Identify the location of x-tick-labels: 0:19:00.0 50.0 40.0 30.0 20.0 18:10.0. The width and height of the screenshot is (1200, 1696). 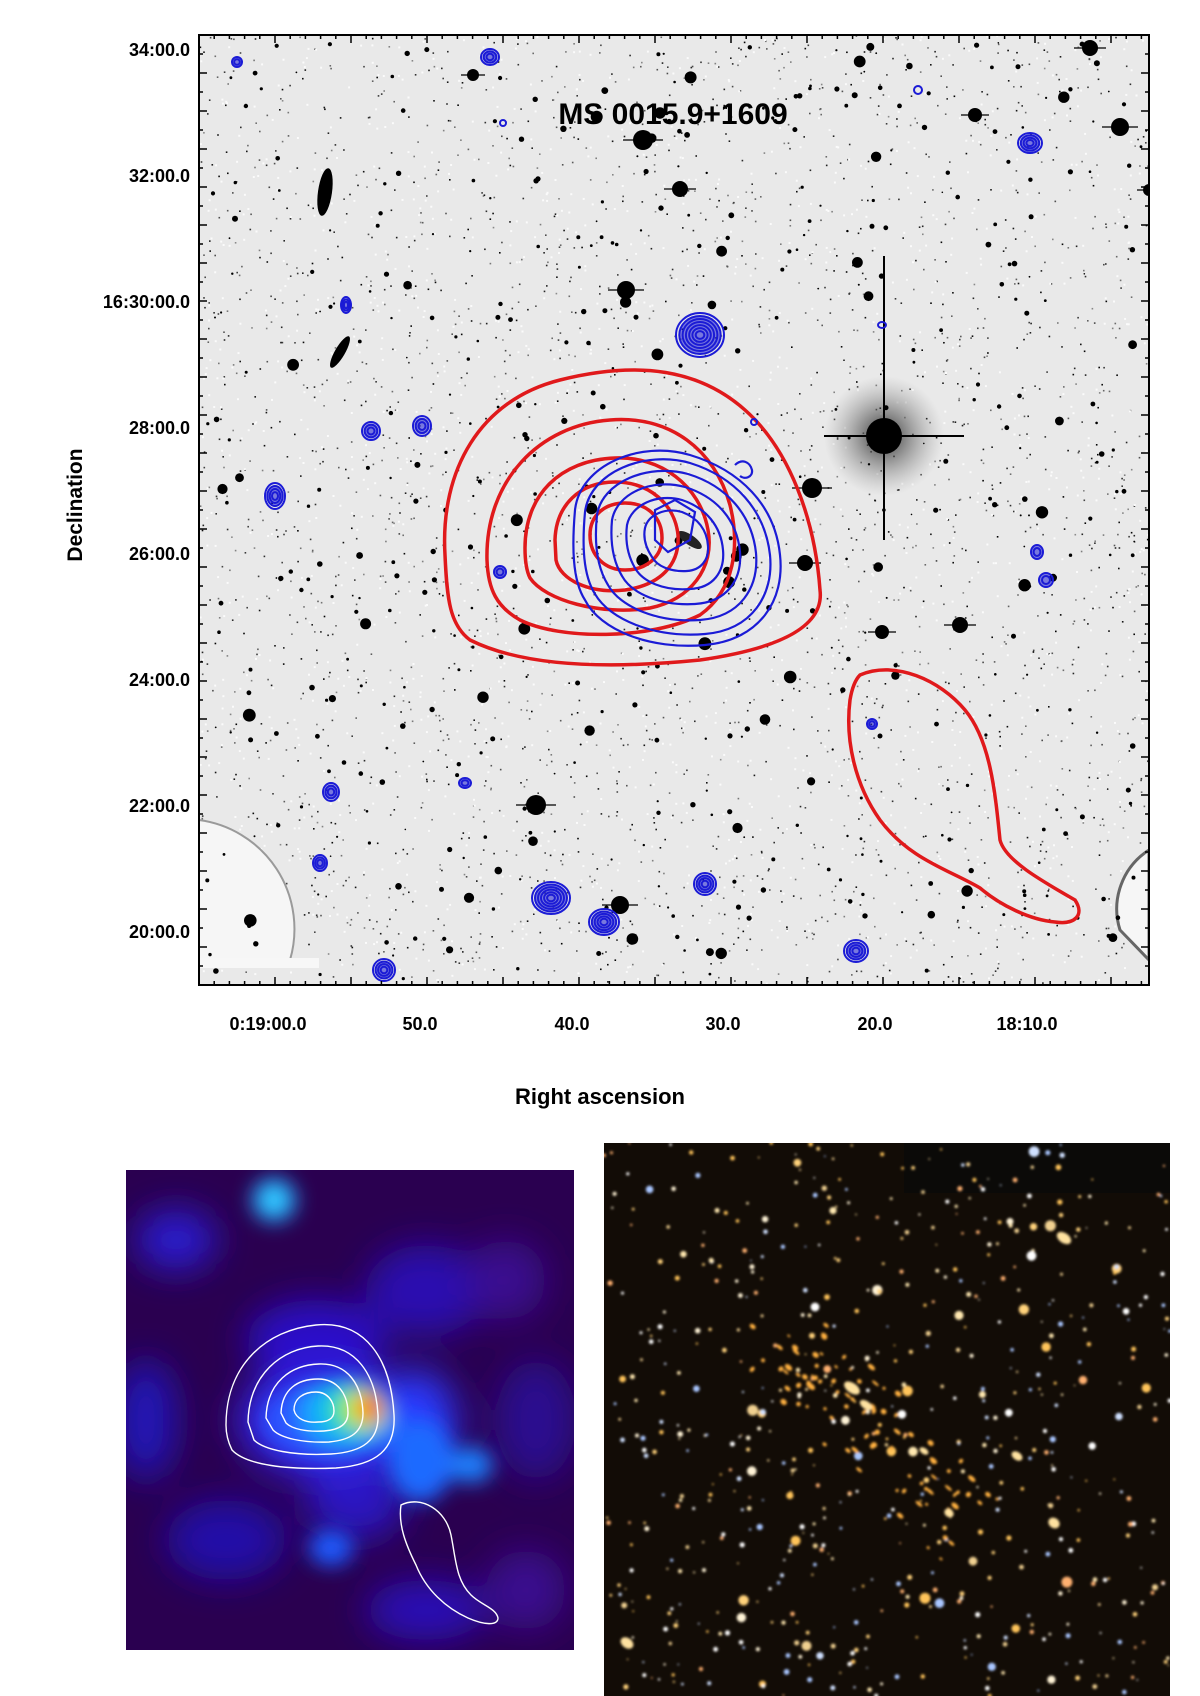
(643, 1024).